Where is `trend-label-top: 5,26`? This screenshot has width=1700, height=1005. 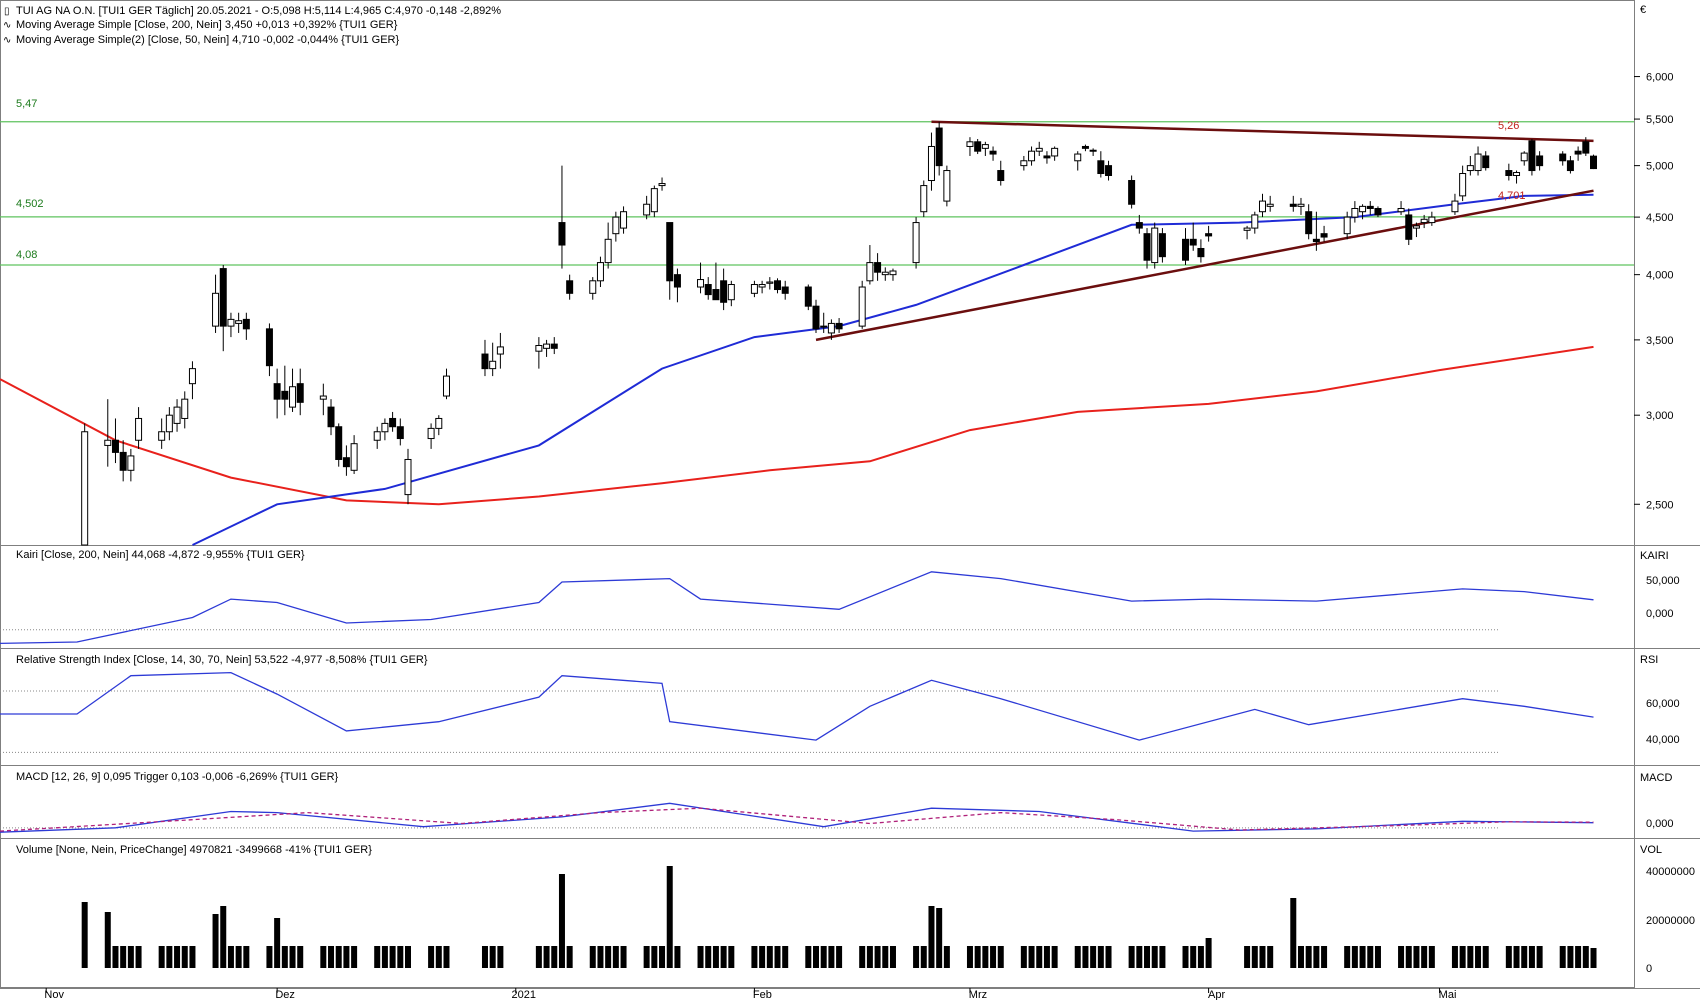
trend-label-top: 5,26 is located at coordinates (1508, 126).